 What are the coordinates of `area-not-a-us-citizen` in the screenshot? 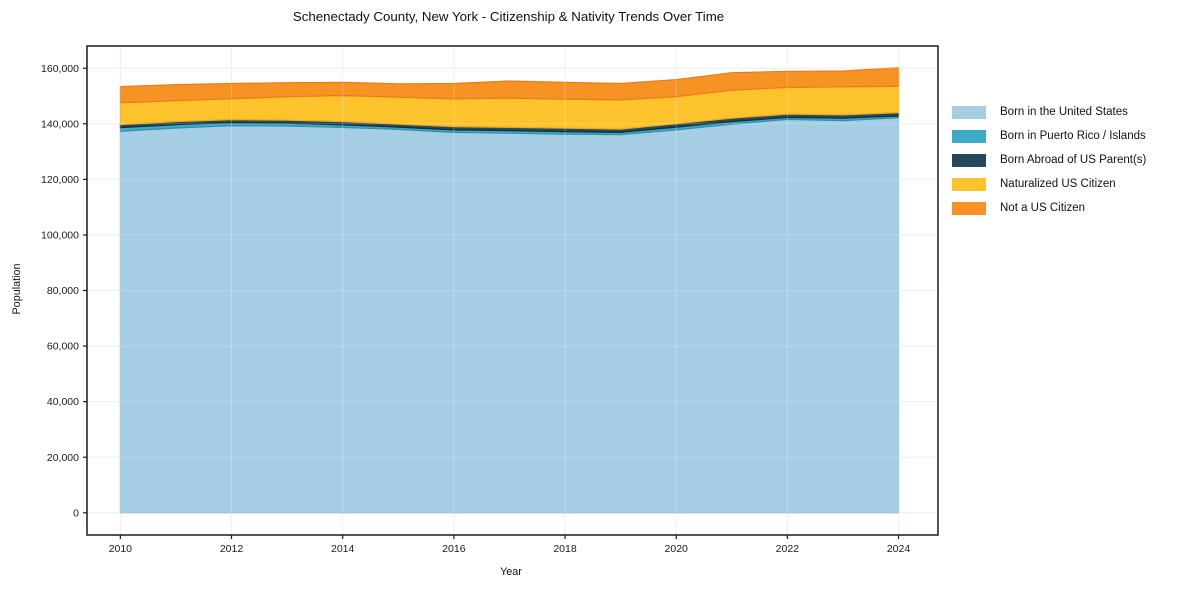 It's located at (509, 85).